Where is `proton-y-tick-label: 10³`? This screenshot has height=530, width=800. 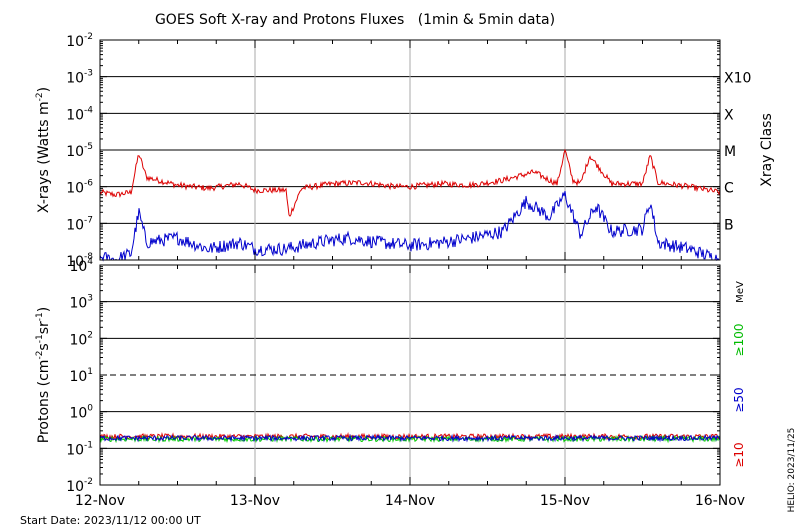 proton-y-tick-label: 10³ is located at coordinates (81, 303).